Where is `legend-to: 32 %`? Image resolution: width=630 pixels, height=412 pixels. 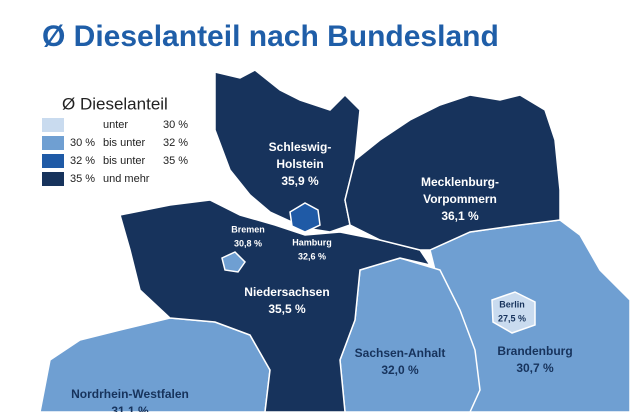 legend-to: 32 % is located at coordinates (175, 143).